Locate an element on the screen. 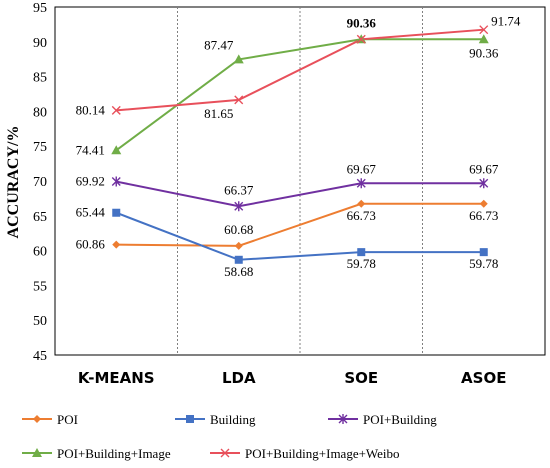 The image size is (550, 468). legend-label: POI+Building+Image is located at coordinates (114, 453).